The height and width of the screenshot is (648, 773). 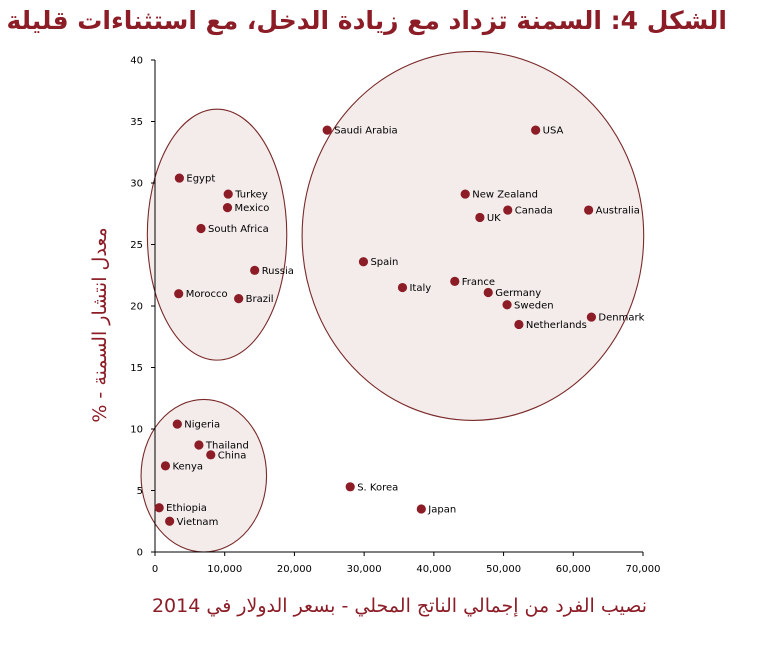 What do you see at coordinates (136, 245) in the screenshot?
I see `y-tick-label: 25` at bounding box center [136, 245].